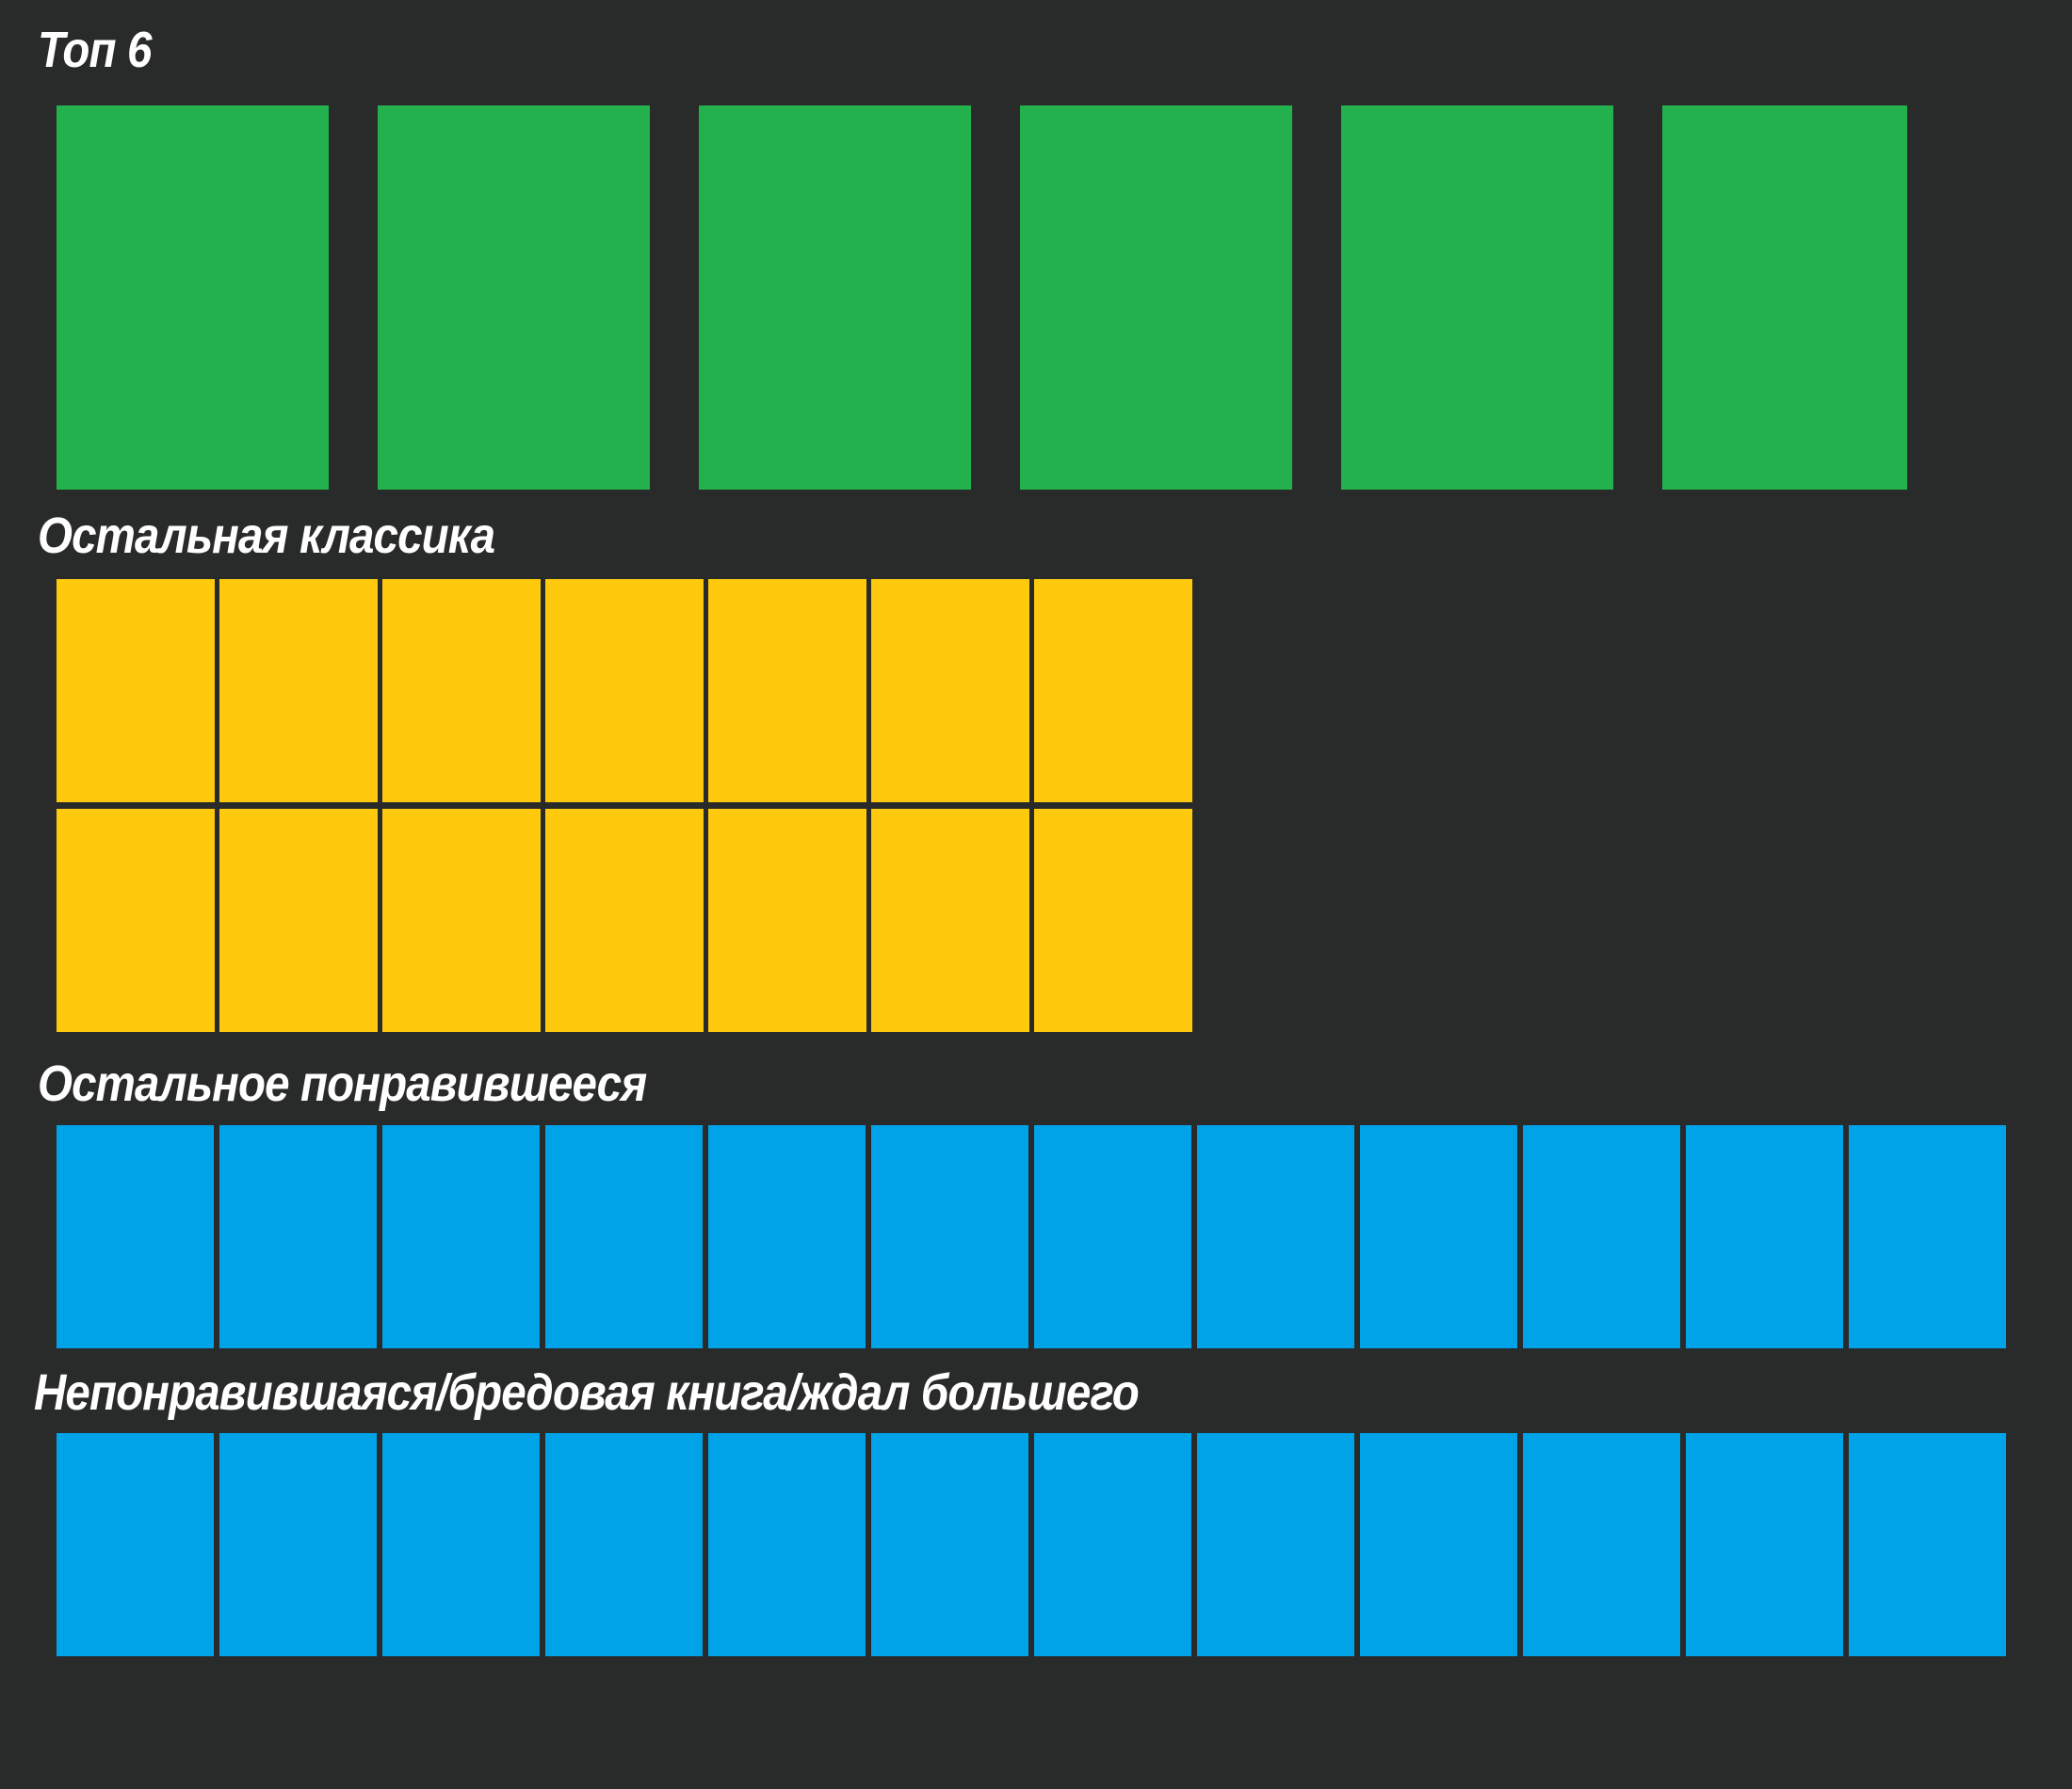  What do you see at coordinates (625, 805) in the screenshot?
I see `other-classics-cover-grid` at bounding box center [625, 805].